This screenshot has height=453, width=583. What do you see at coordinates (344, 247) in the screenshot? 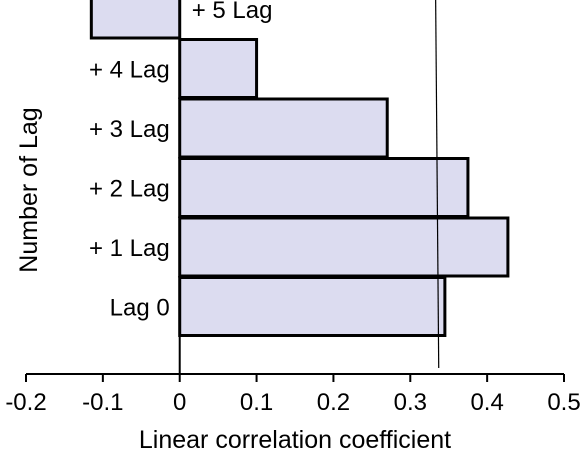
I see `bar-1-lag` at bounding box center [344, 247].